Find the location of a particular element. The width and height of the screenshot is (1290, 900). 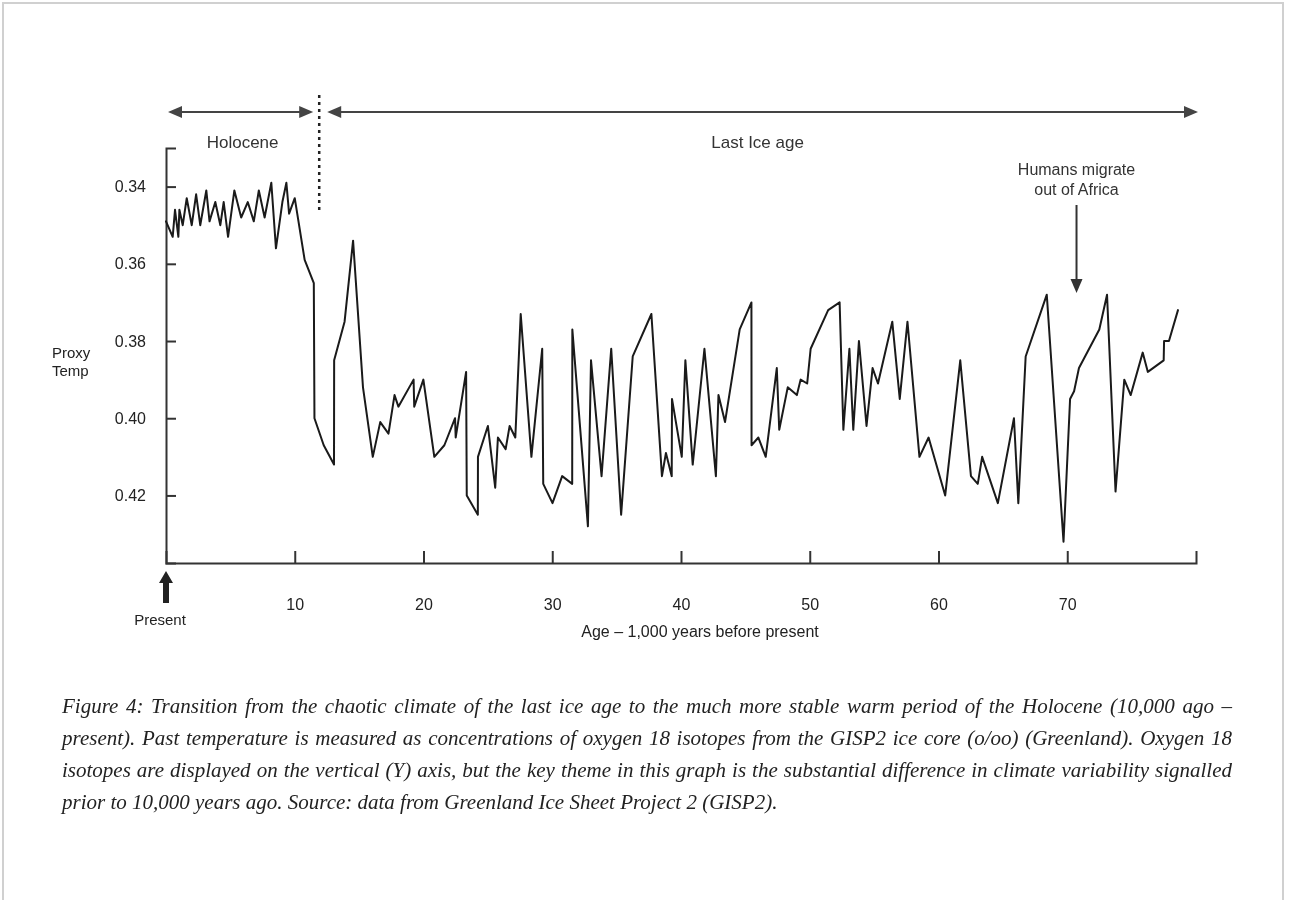

x-tick-label: 70 is located at coordinates (1067, 605).